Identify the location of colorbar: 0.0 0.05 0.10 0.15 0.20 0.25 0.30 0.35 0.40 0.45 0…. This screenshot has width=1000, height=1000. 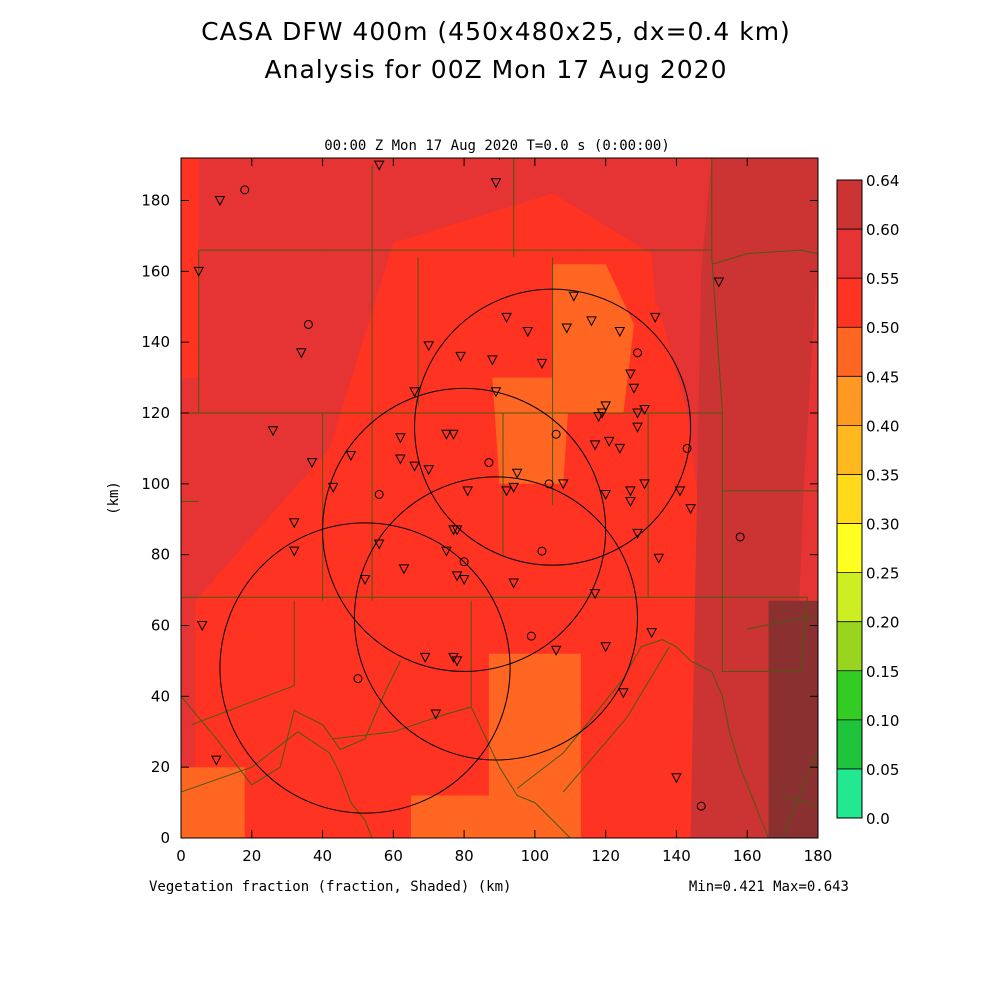
(867, 500).